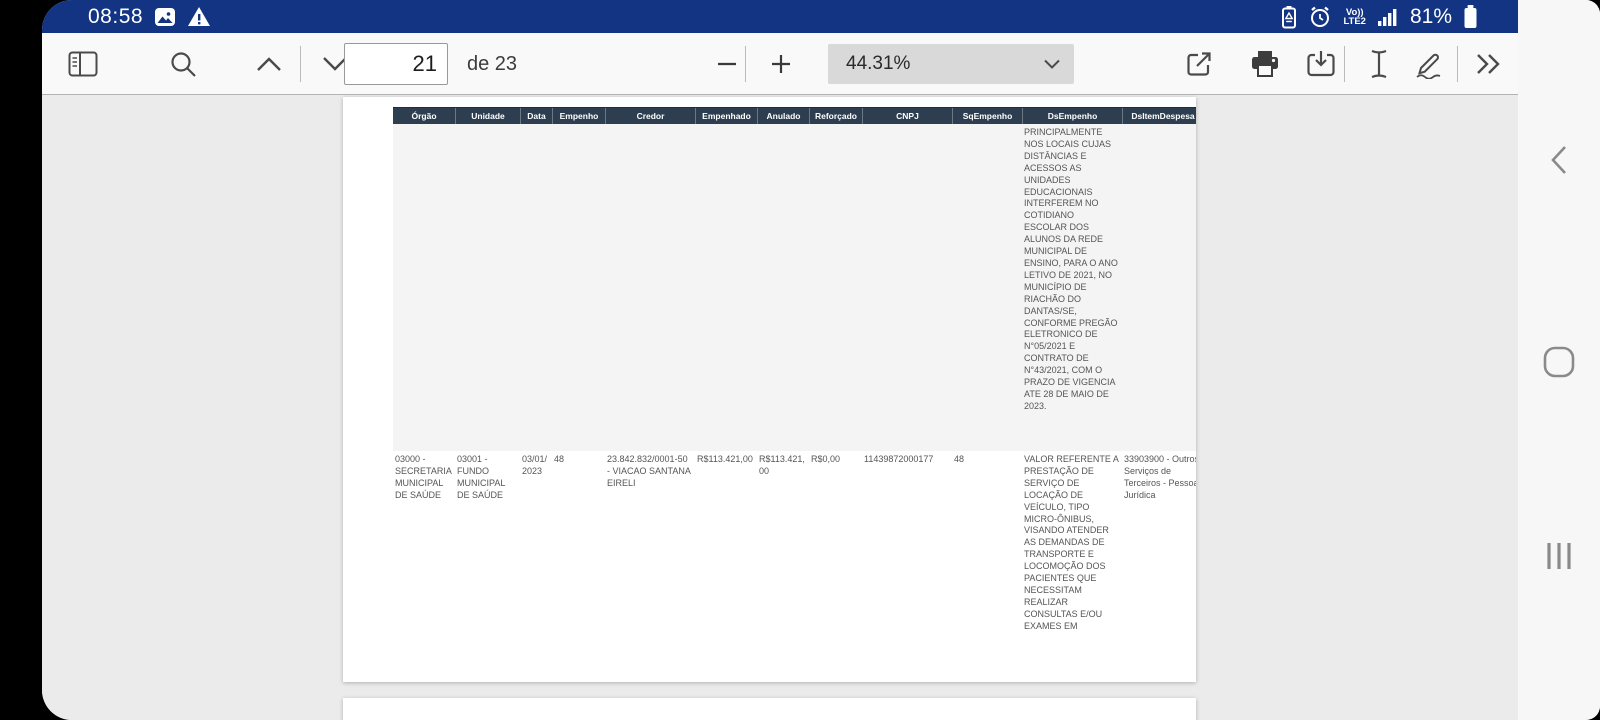 The image size is (1600, 720). I want to click on chevron-down-icon, so click(1052, 64).